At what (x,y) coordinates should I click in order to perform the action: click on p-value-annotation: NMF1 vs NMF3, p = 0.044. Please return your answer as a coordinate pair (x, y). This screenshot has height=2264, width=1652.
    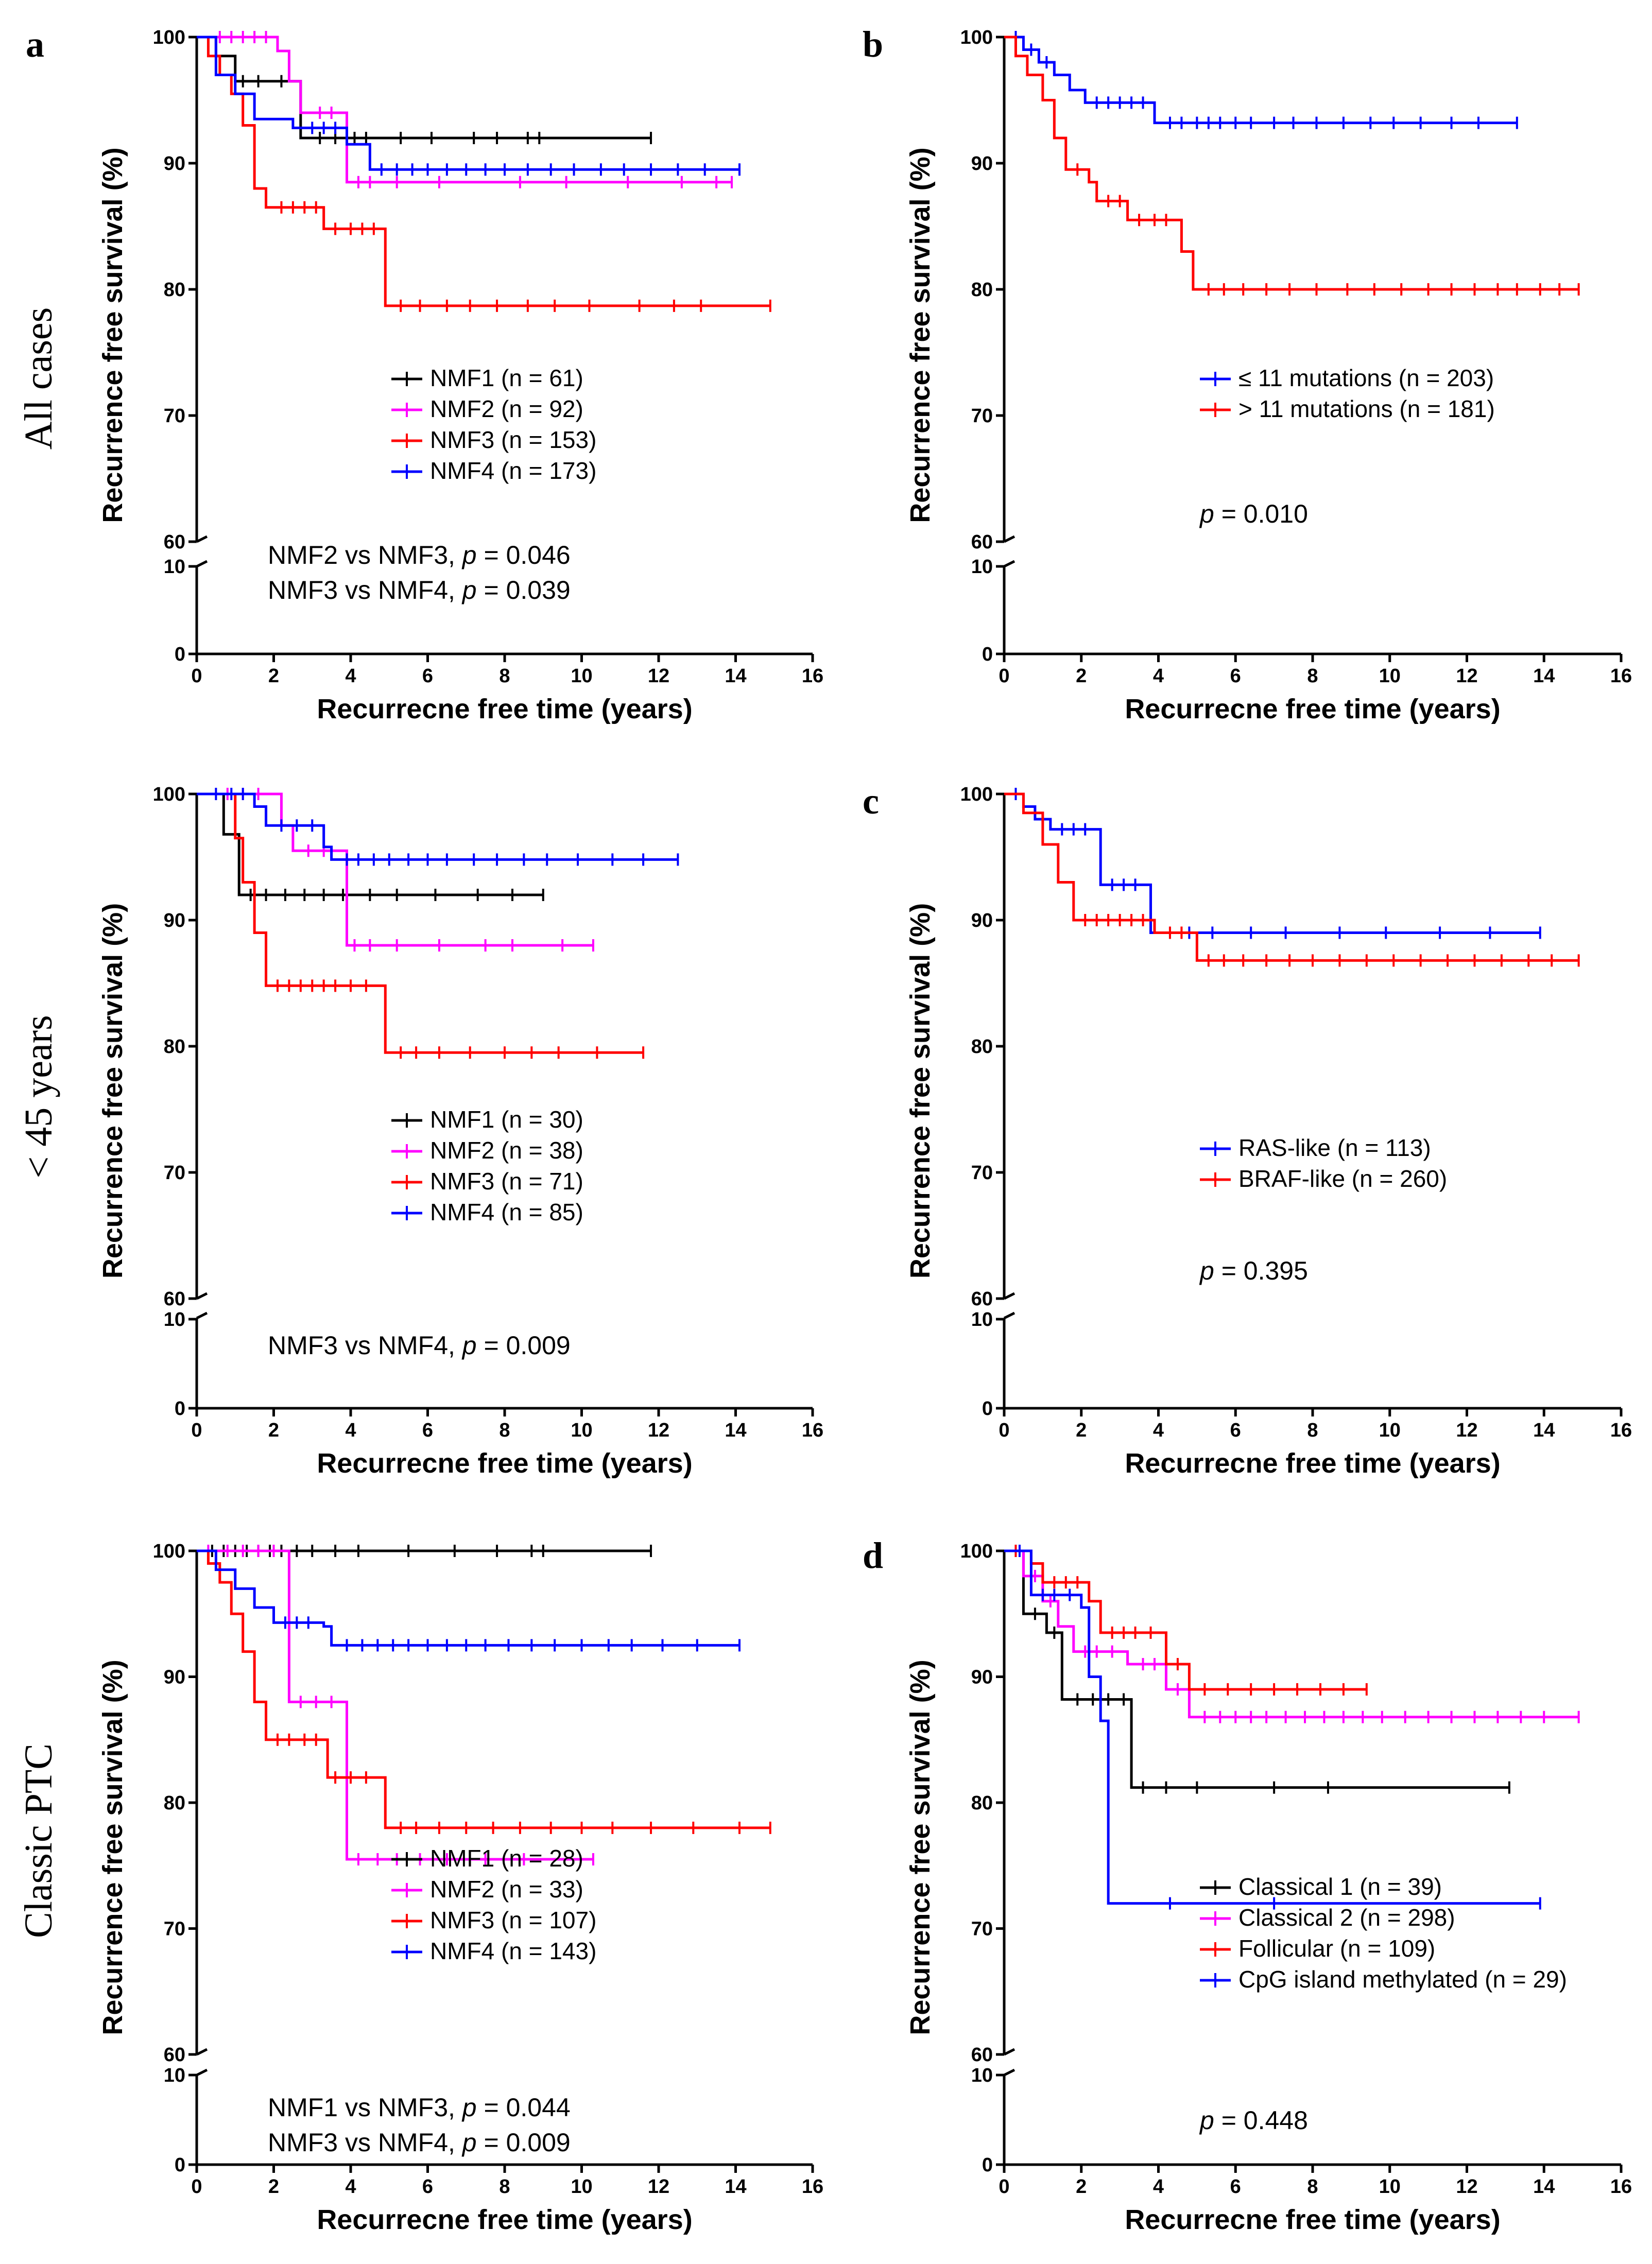
    Looking at the image, I should click on (419, 2108).